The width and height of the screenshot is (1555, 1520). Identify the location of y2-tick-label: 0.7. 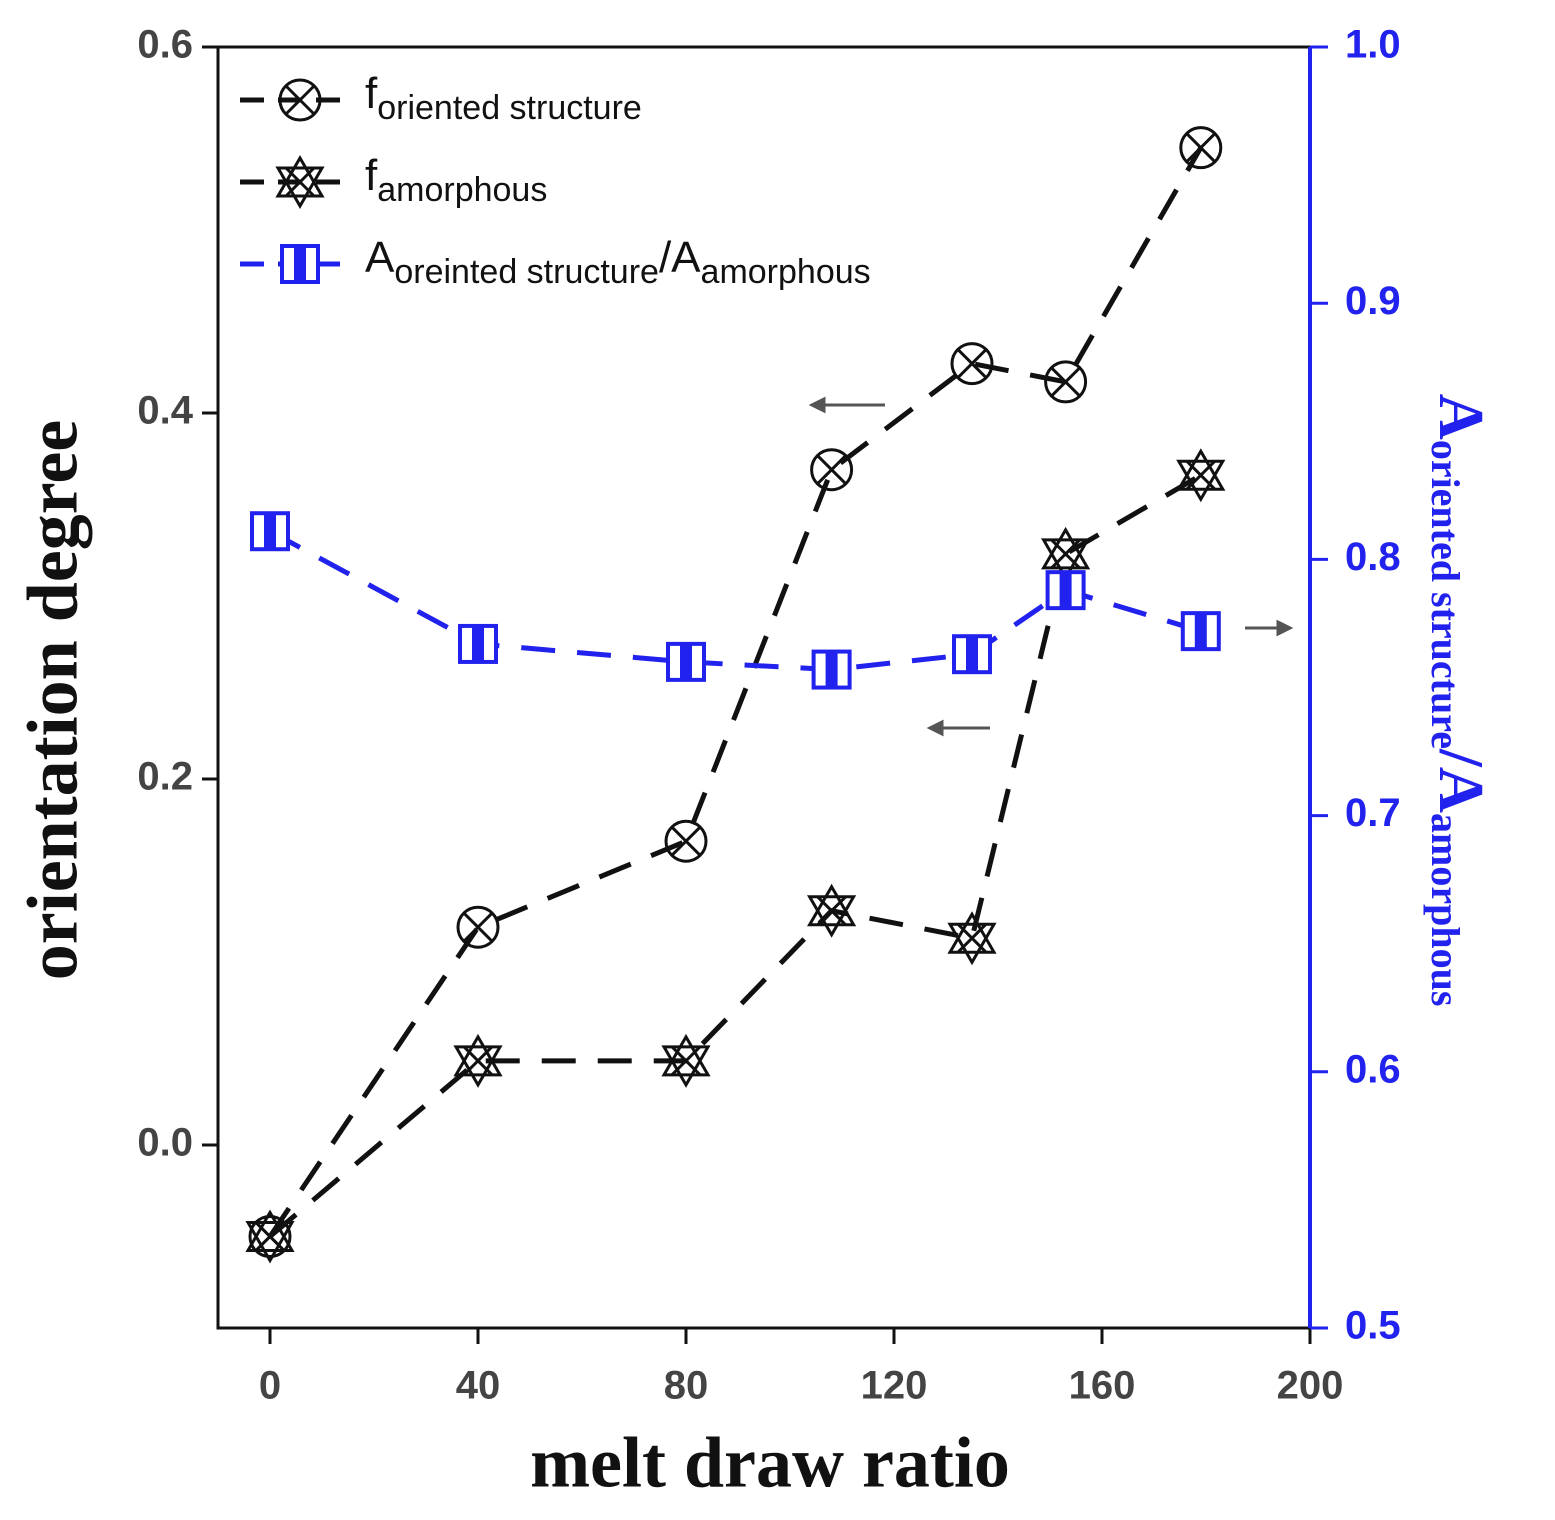
(1373, 813).